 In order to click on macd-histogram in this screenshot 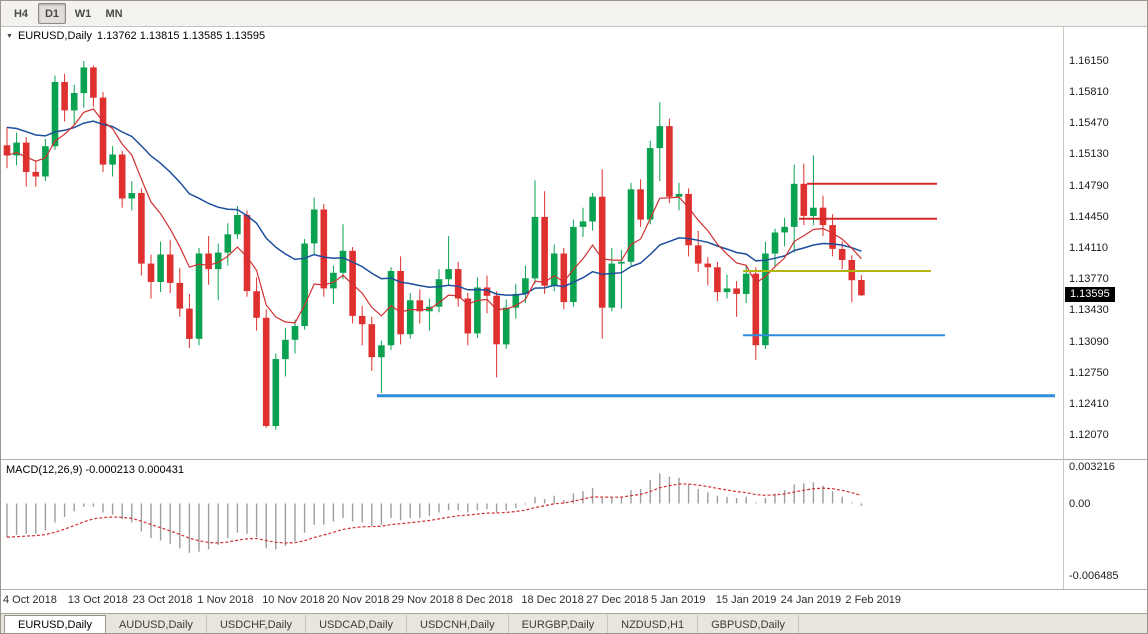, I will do `click(434, 513)`.